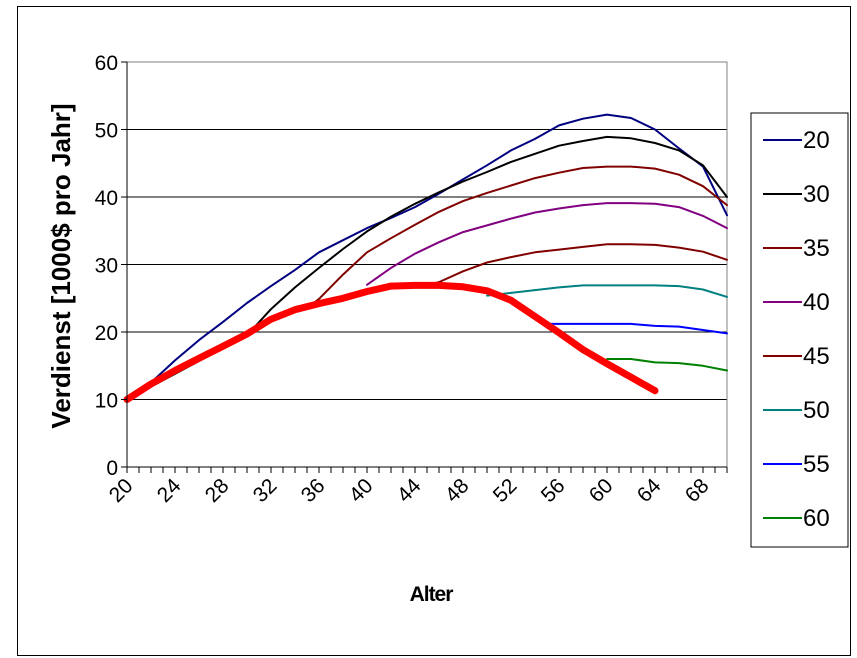  Describe the element at coordinates (816, 464) in the screenshot. I see `legend-label: 55` at that location.